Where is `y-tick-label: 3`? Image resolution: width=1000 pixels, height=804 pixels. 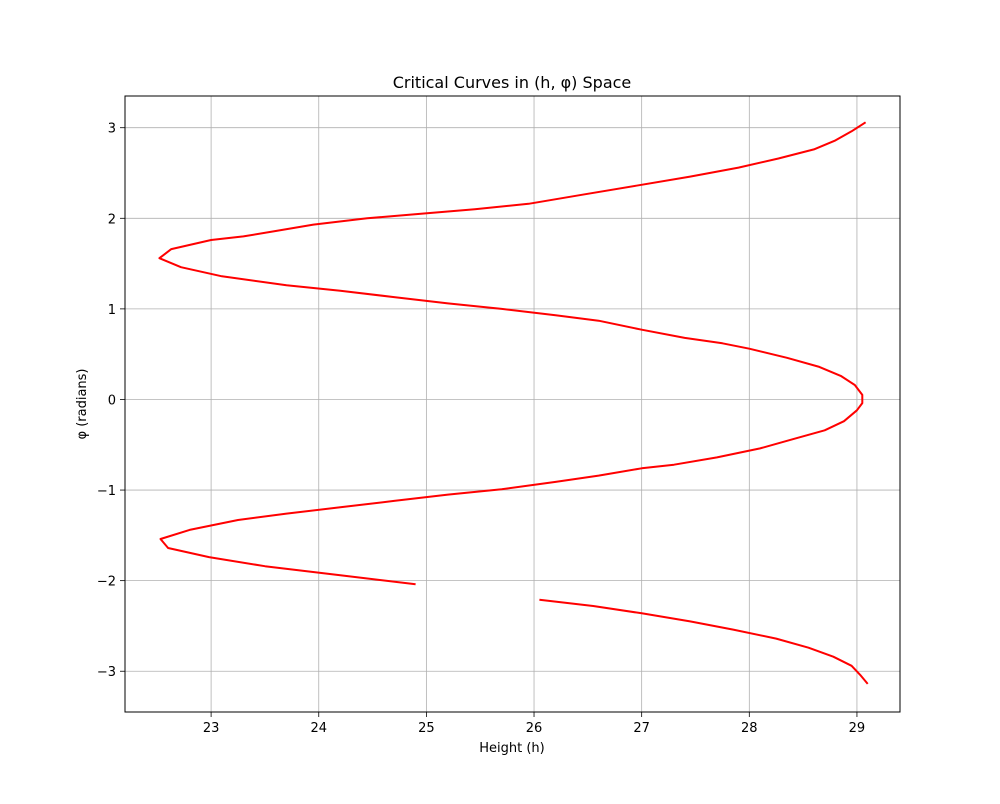
y-tick-label: 3 is located at coordinates (112, 129).